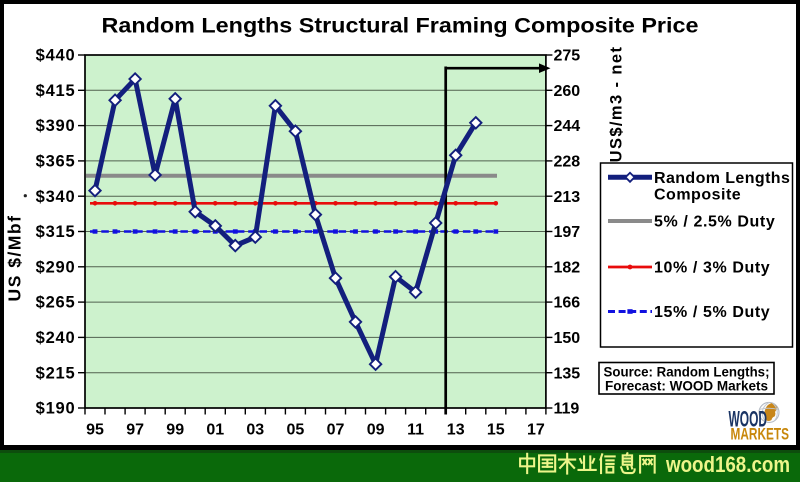 This screenshot has width=800, height=482. What do you see at coordinates (415, 430) in the screenshot?
I see `svg-text: 11` at bounding box center [415, 430].